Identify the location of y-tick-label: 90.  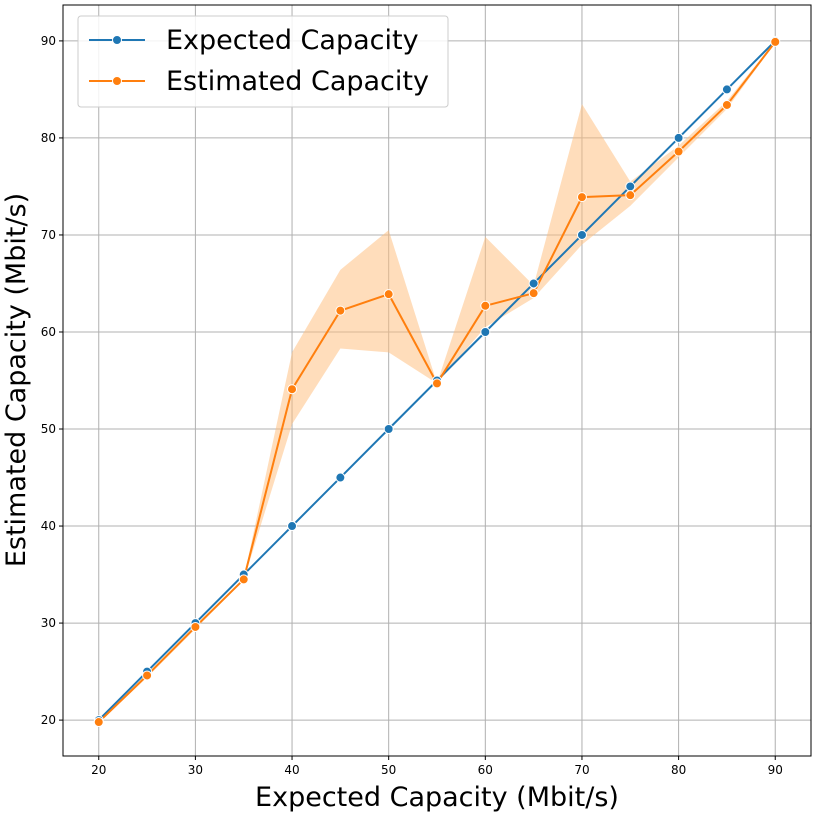
(48, 41).